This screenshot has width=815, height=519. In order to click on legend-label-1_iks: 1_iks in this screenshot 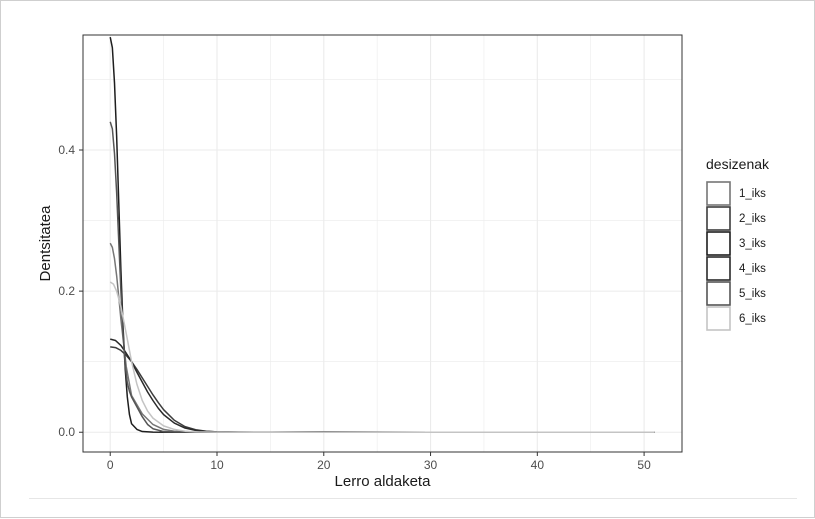, I will do `click(752, 194)`.